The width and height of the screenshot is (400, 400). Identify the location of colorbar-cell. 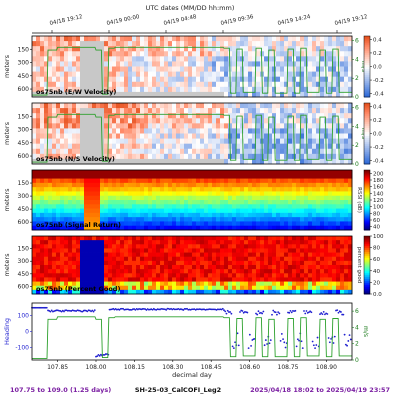
(367, 199).